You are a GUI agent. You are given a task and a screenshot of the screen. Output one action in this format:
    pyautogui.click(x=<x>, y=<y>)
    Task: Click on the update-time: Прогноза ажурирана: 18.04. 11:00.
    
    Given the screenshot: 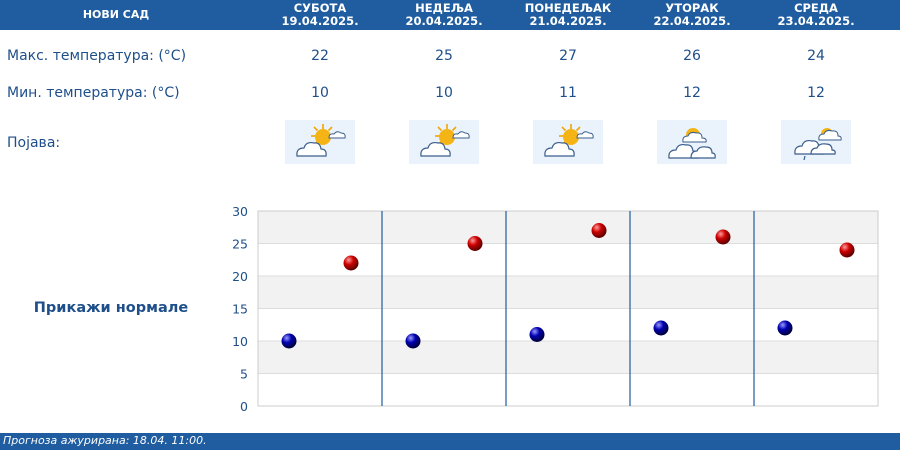 What is the action you would take?
    pyautogui.click(x=105, y=440)
    